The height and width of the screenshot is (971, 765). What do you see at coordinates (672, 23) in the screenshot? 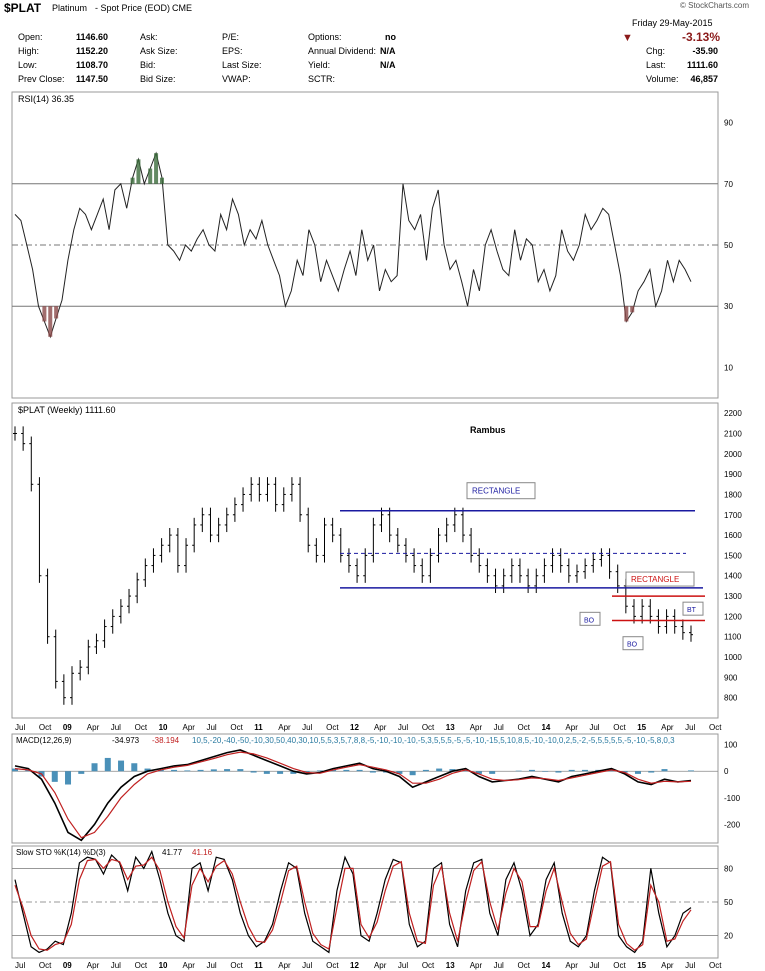
I see `quote-date: Friday 29-May-2015` at bounding box center [672, 23].